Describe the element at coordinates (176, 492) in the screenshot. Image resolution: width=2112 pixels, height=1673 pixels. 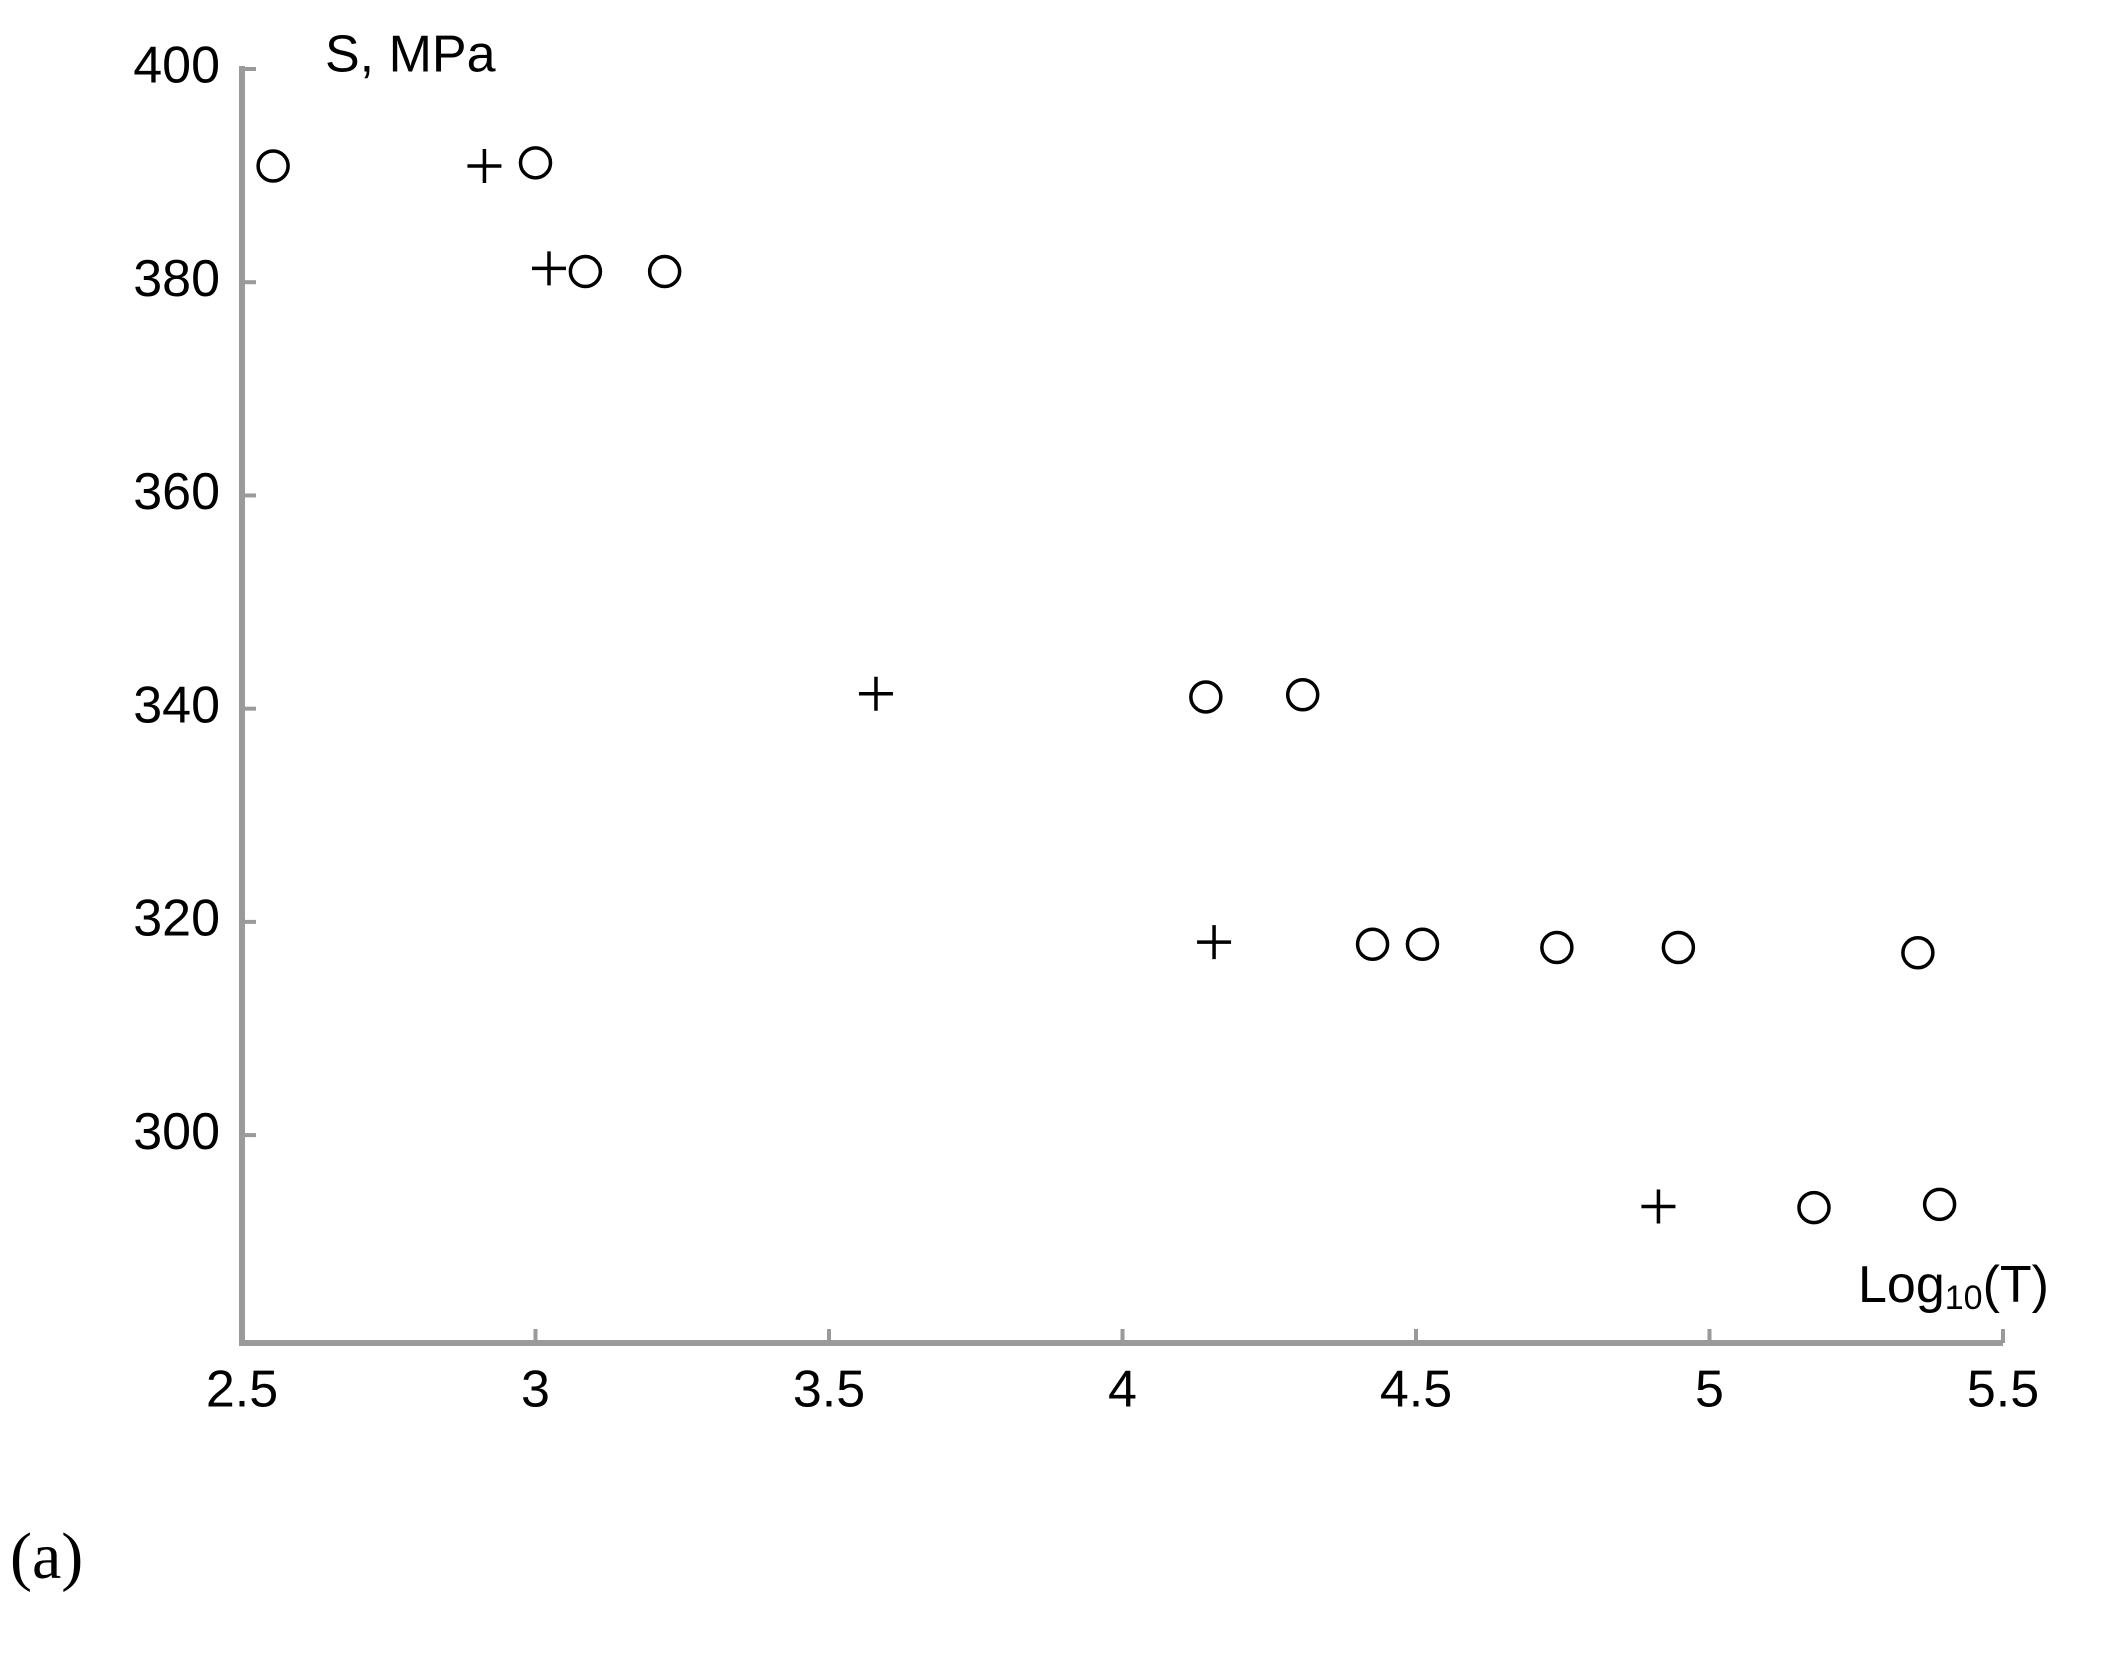
I see `y-tick-label: 360` at that location.